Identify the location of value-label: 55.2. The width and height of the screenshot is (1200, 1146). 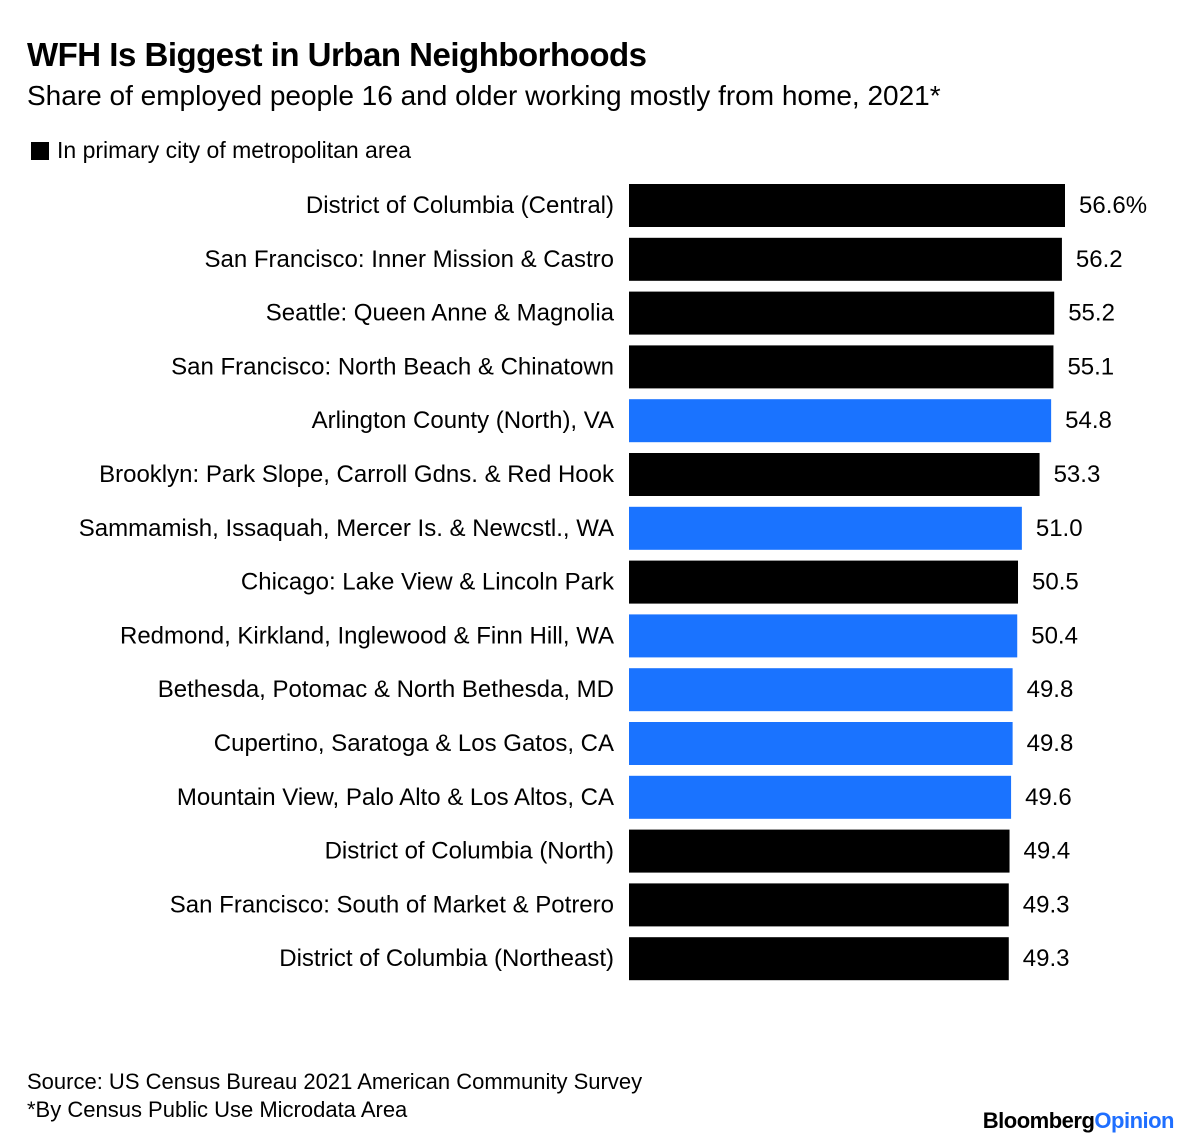
(1091, 313).